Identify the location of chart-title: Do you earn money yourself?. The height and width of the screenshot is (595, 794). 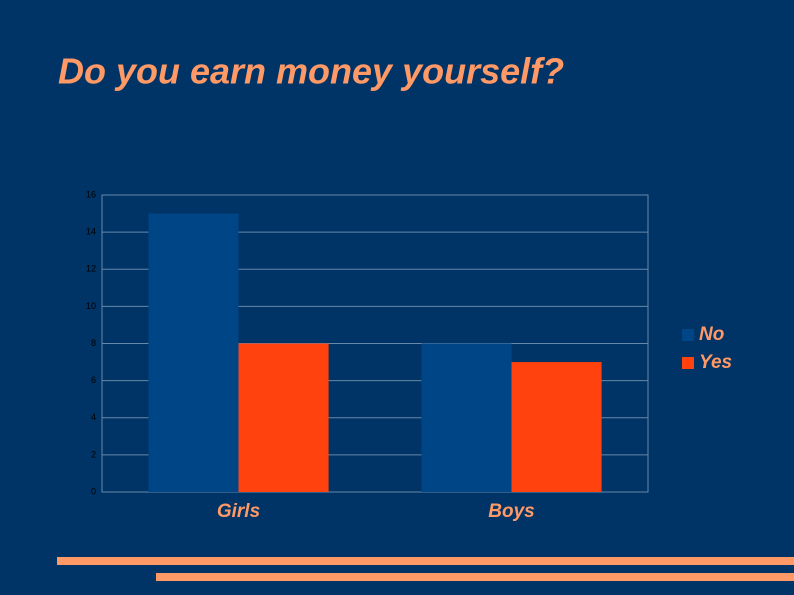
(311, 71).